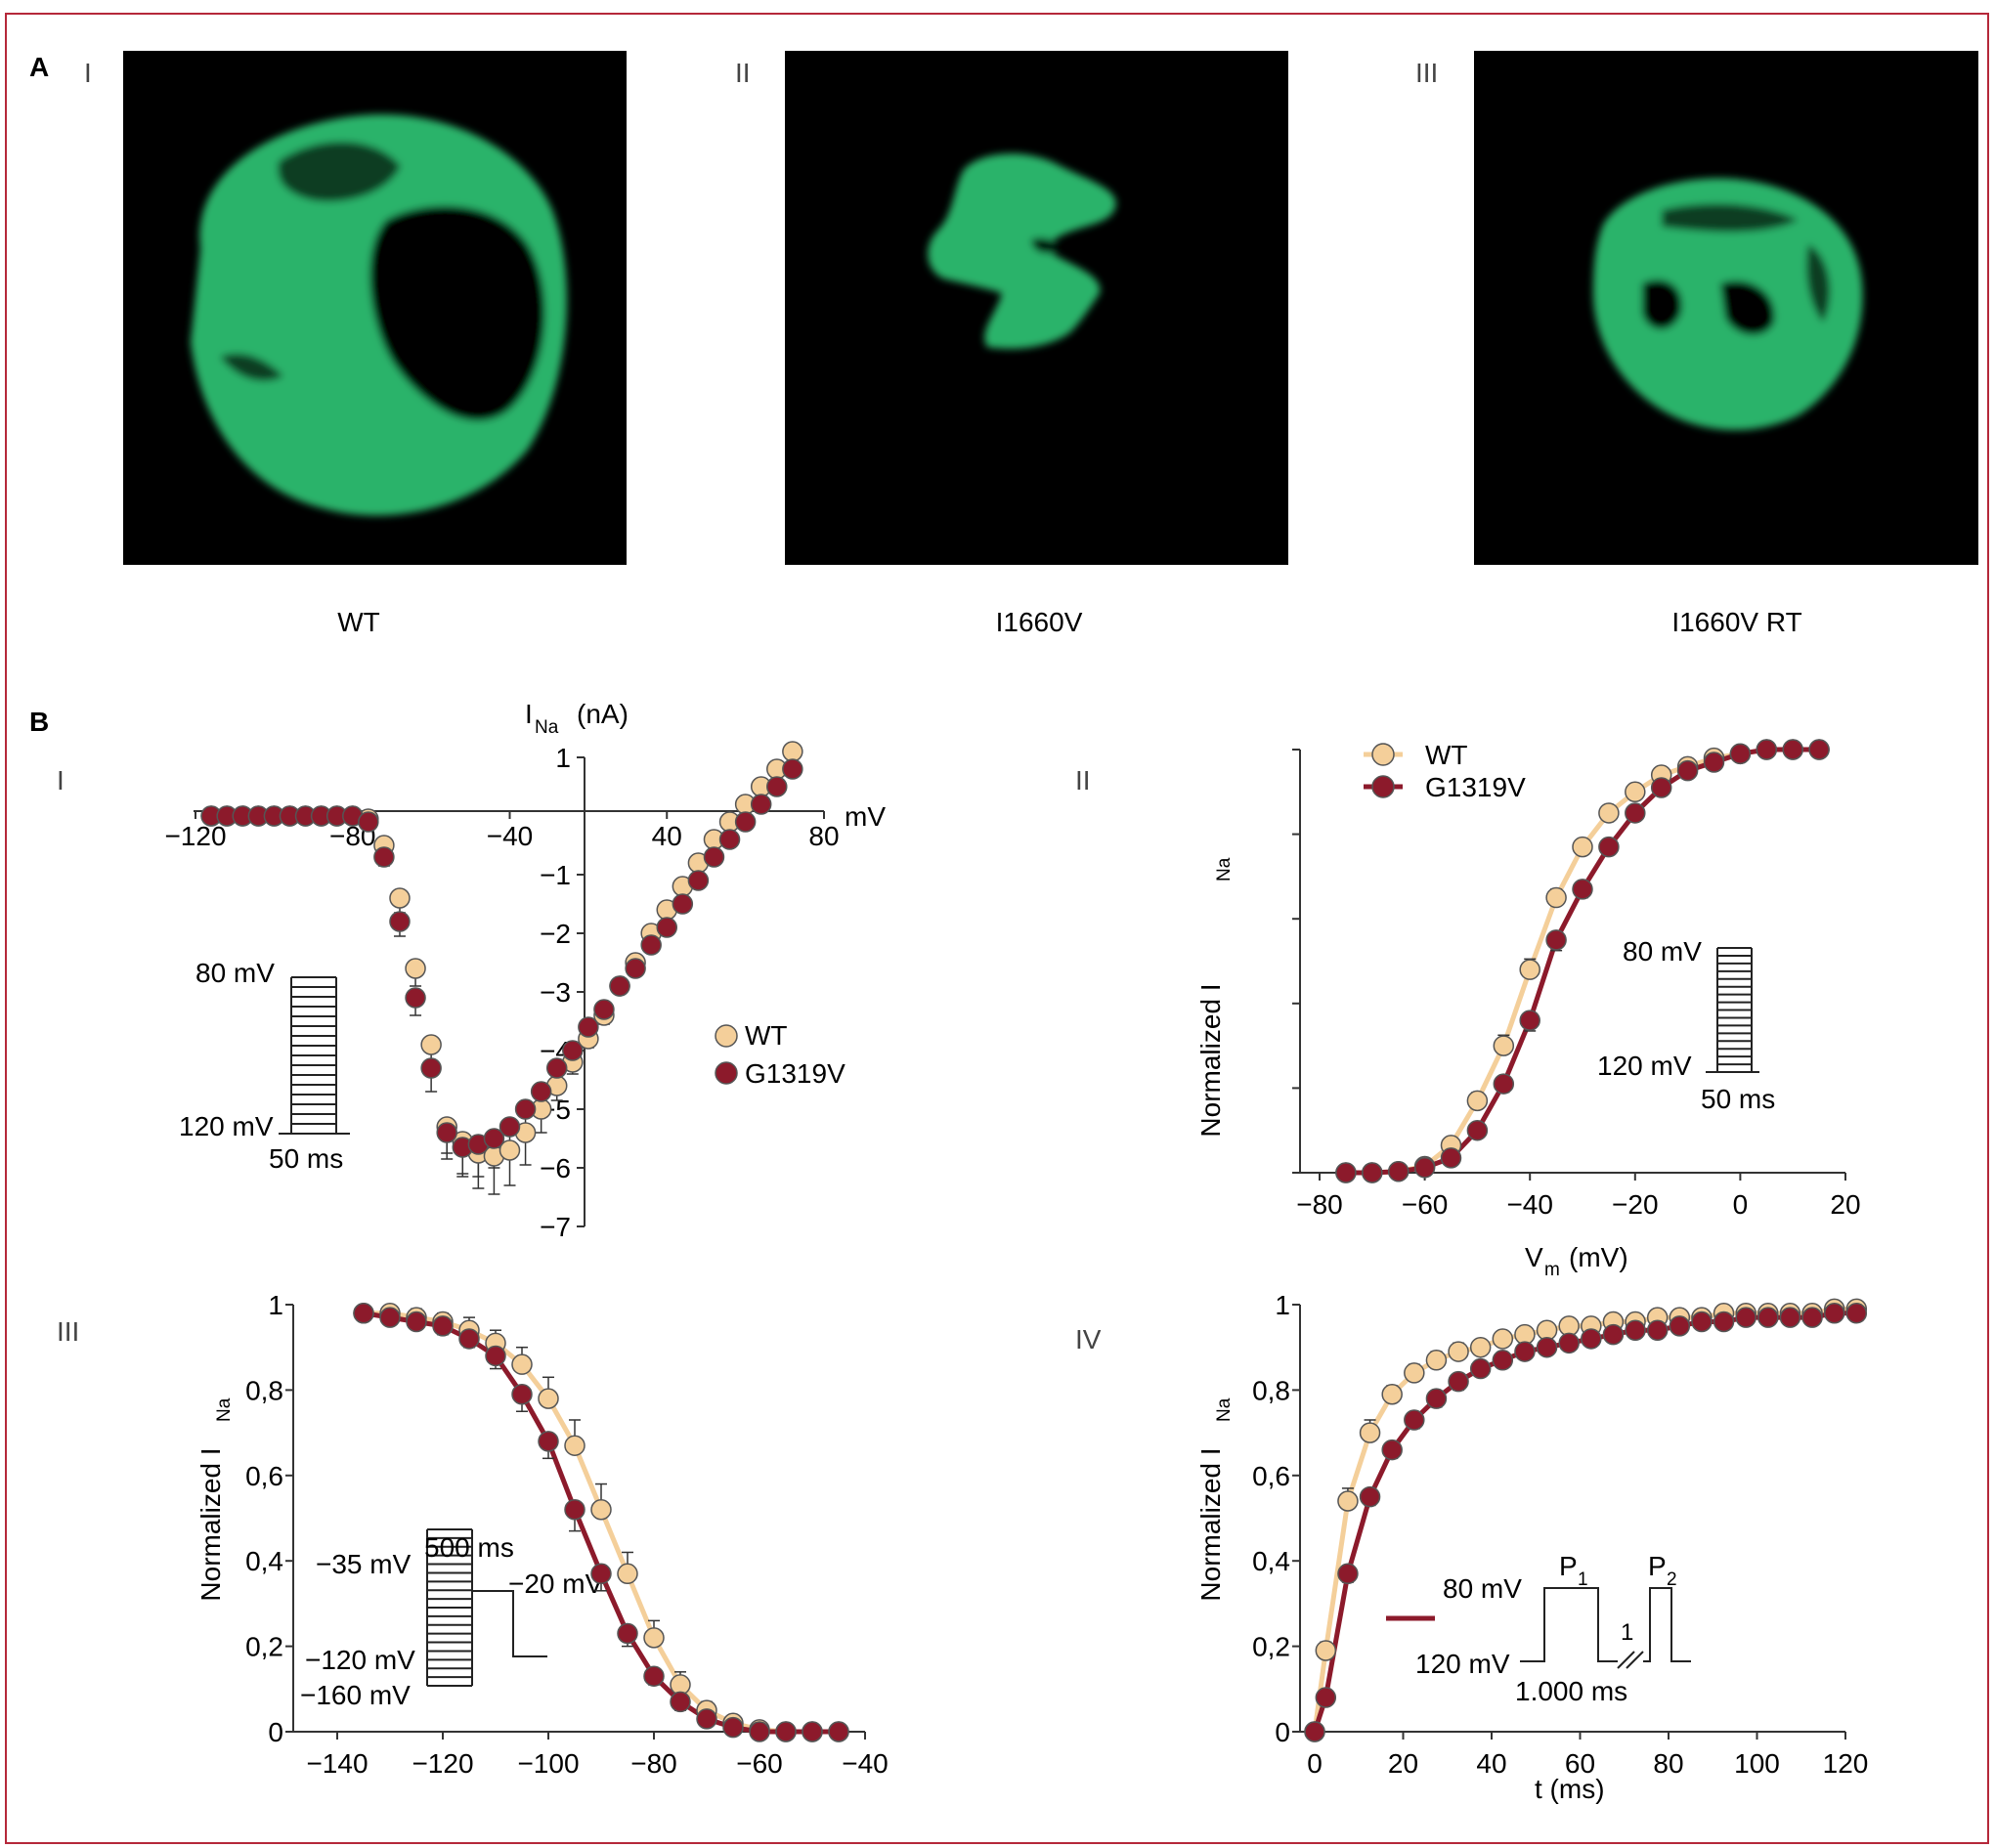 The image size is (1995, 1848). What do you see at coordinates (529, 714) in the screenshot?
I see `chart-b-i-ylabel: I` at bounding box center [529, 714].